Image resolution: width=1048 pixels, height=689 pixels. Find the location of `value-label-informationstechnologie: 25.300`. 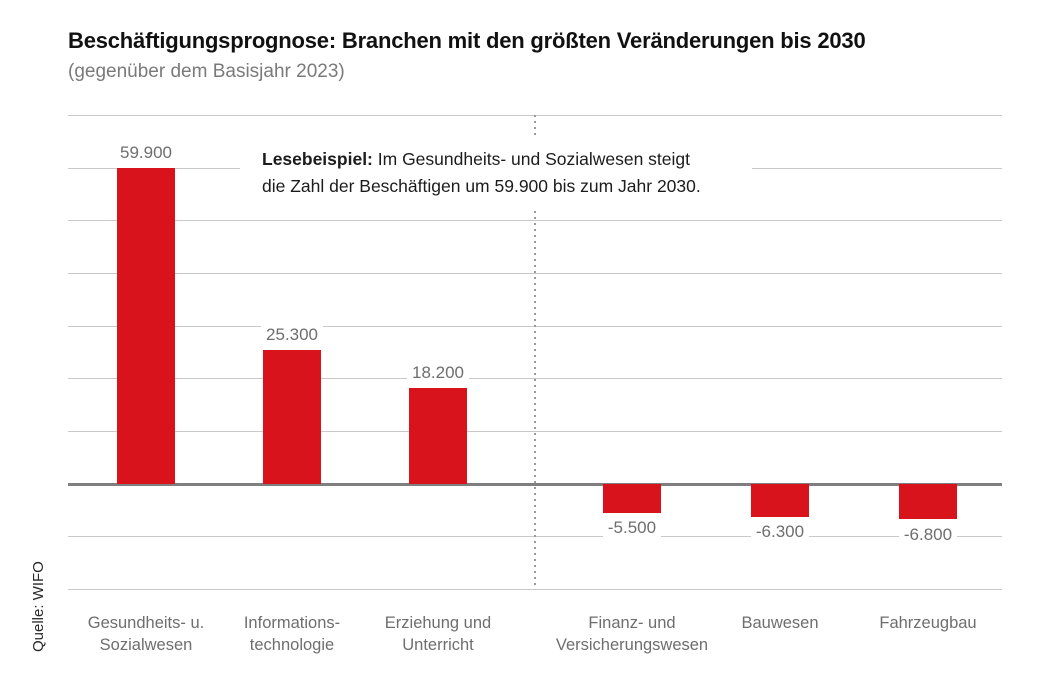

value-label-informationstechnologie: 25.300 is located at coordinates (292, 335).